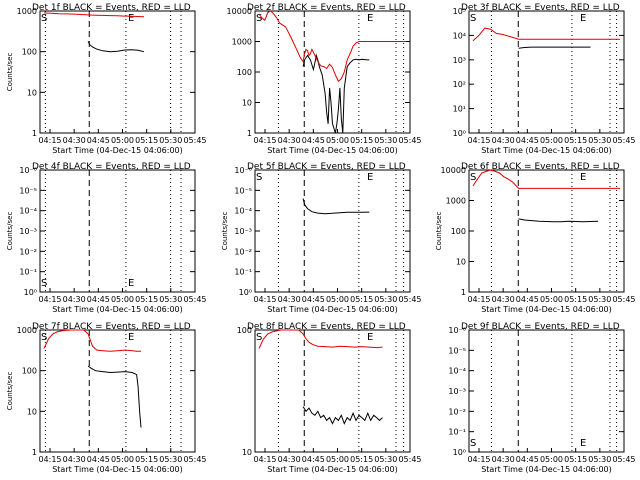 This screenshot has width=640, height=480. What do you see at coordinates (111, 8) in the screenshot?
I see `chart-title: Det 1f BLACK = Events, RED = LLD` at bounding box center [111, 8].